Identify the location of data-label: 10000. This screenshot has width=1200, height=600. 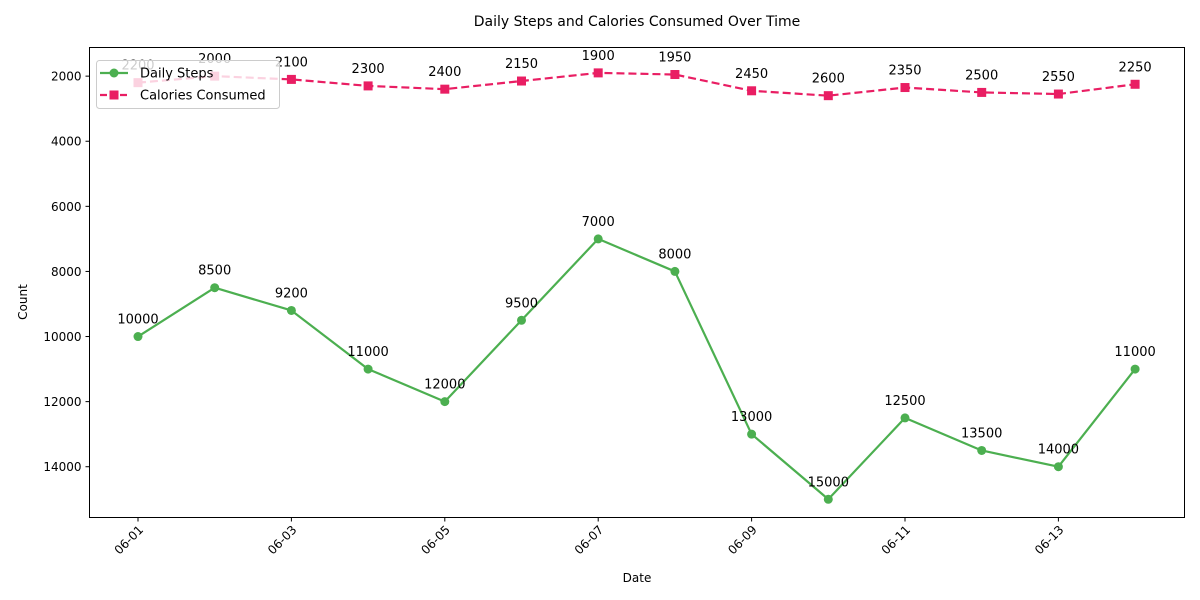
(137, 320).